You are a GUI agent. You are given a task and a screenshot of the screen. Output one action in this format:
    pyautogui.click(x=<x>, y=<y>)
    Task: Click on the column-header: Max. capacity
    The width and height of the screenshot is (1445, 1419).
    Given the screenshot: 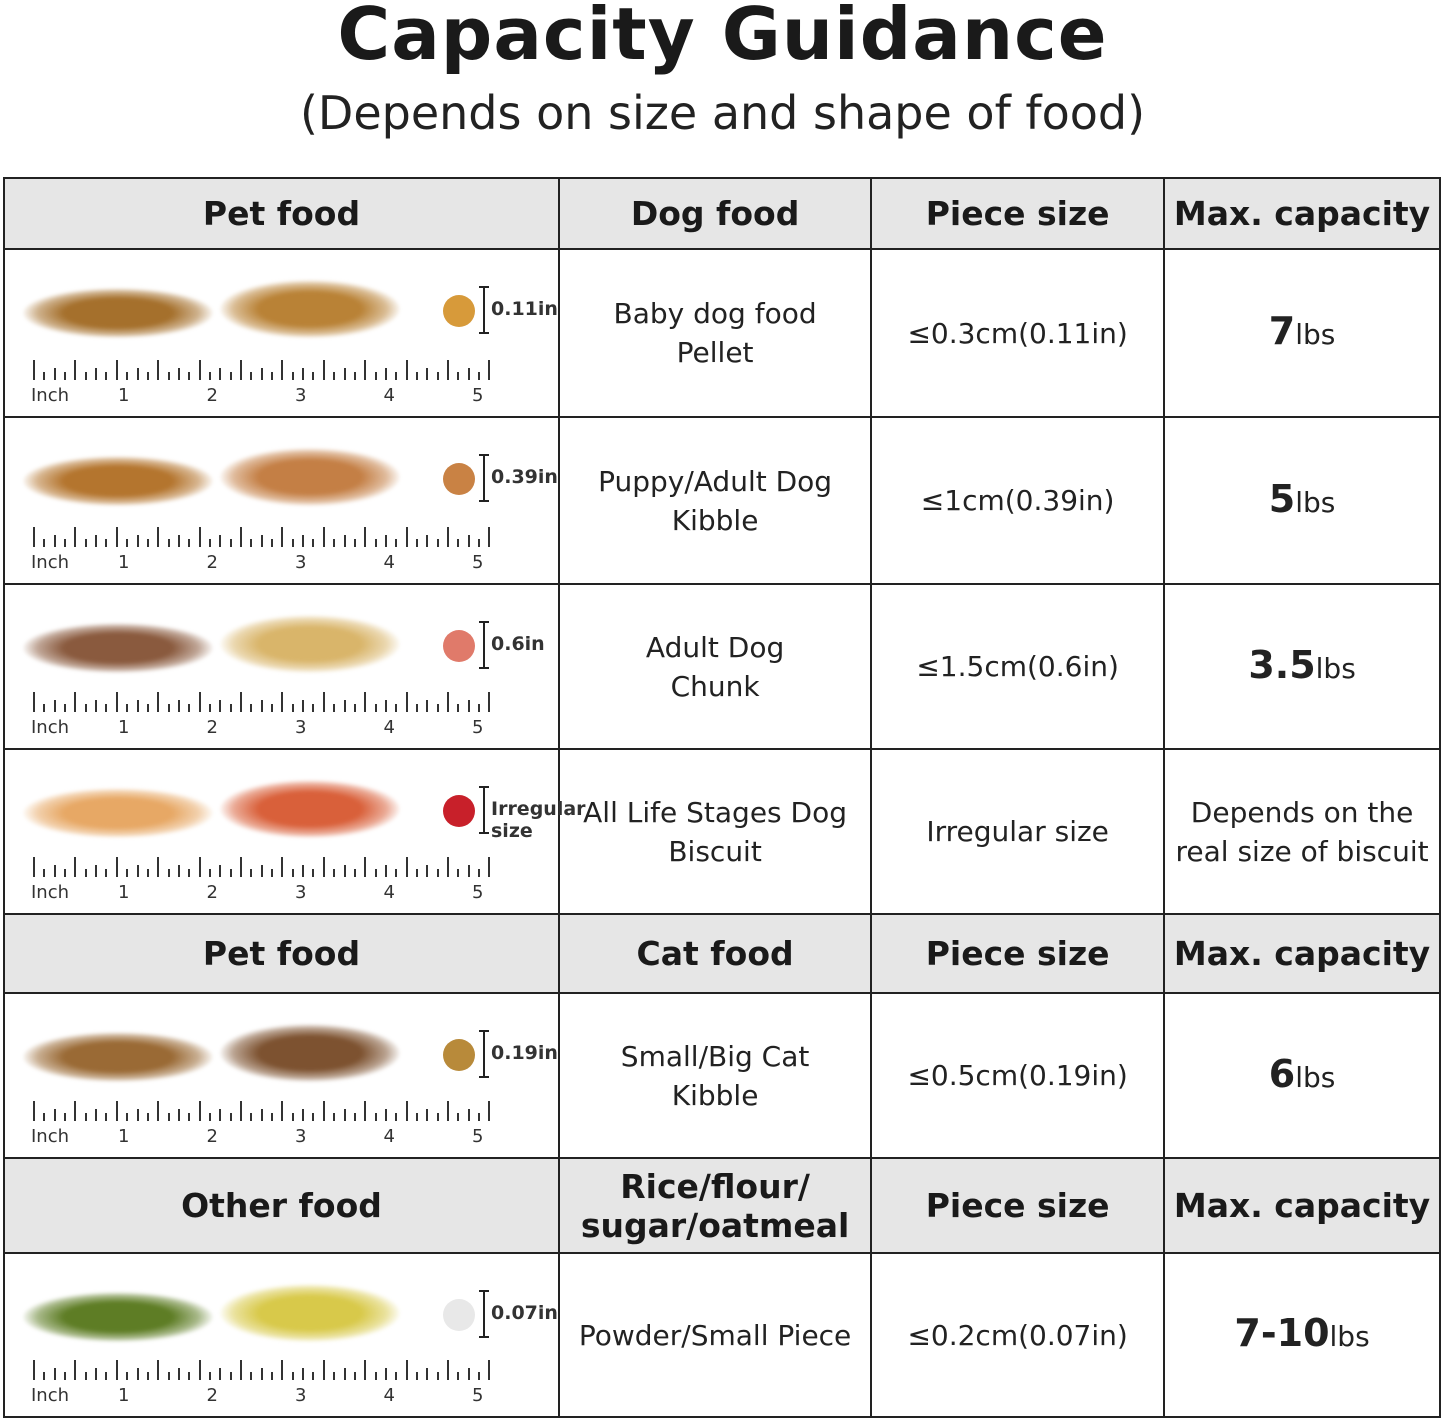 What is the action you would take?
    pyautogui.click(x=1302, y=1205)
    